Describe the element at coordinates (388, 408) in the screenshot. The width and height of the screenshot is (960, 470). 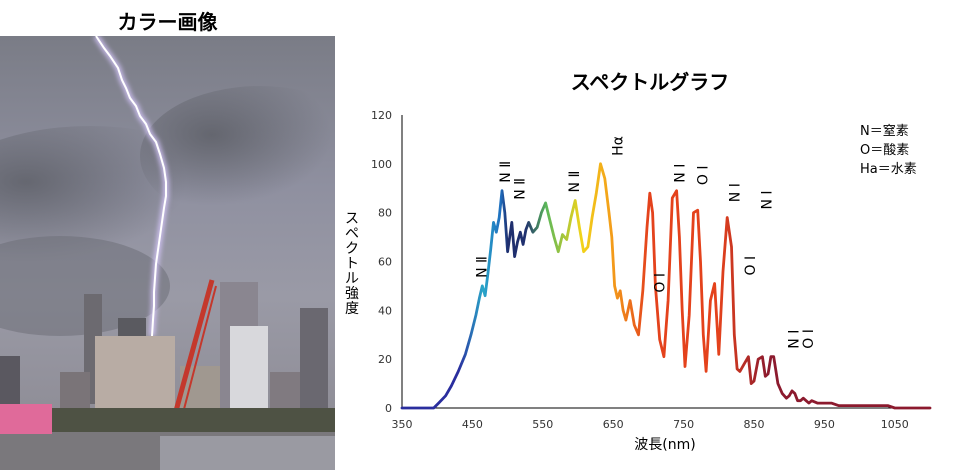
I see `y-tick-label: 0` at that location.